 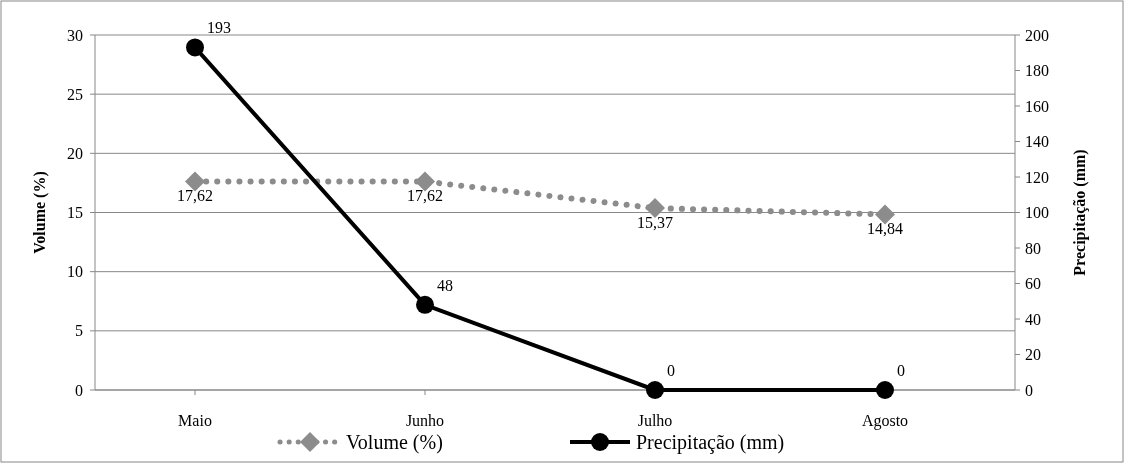 I want to click on y2-tick-label: 0, so click(x=1029, y=390).